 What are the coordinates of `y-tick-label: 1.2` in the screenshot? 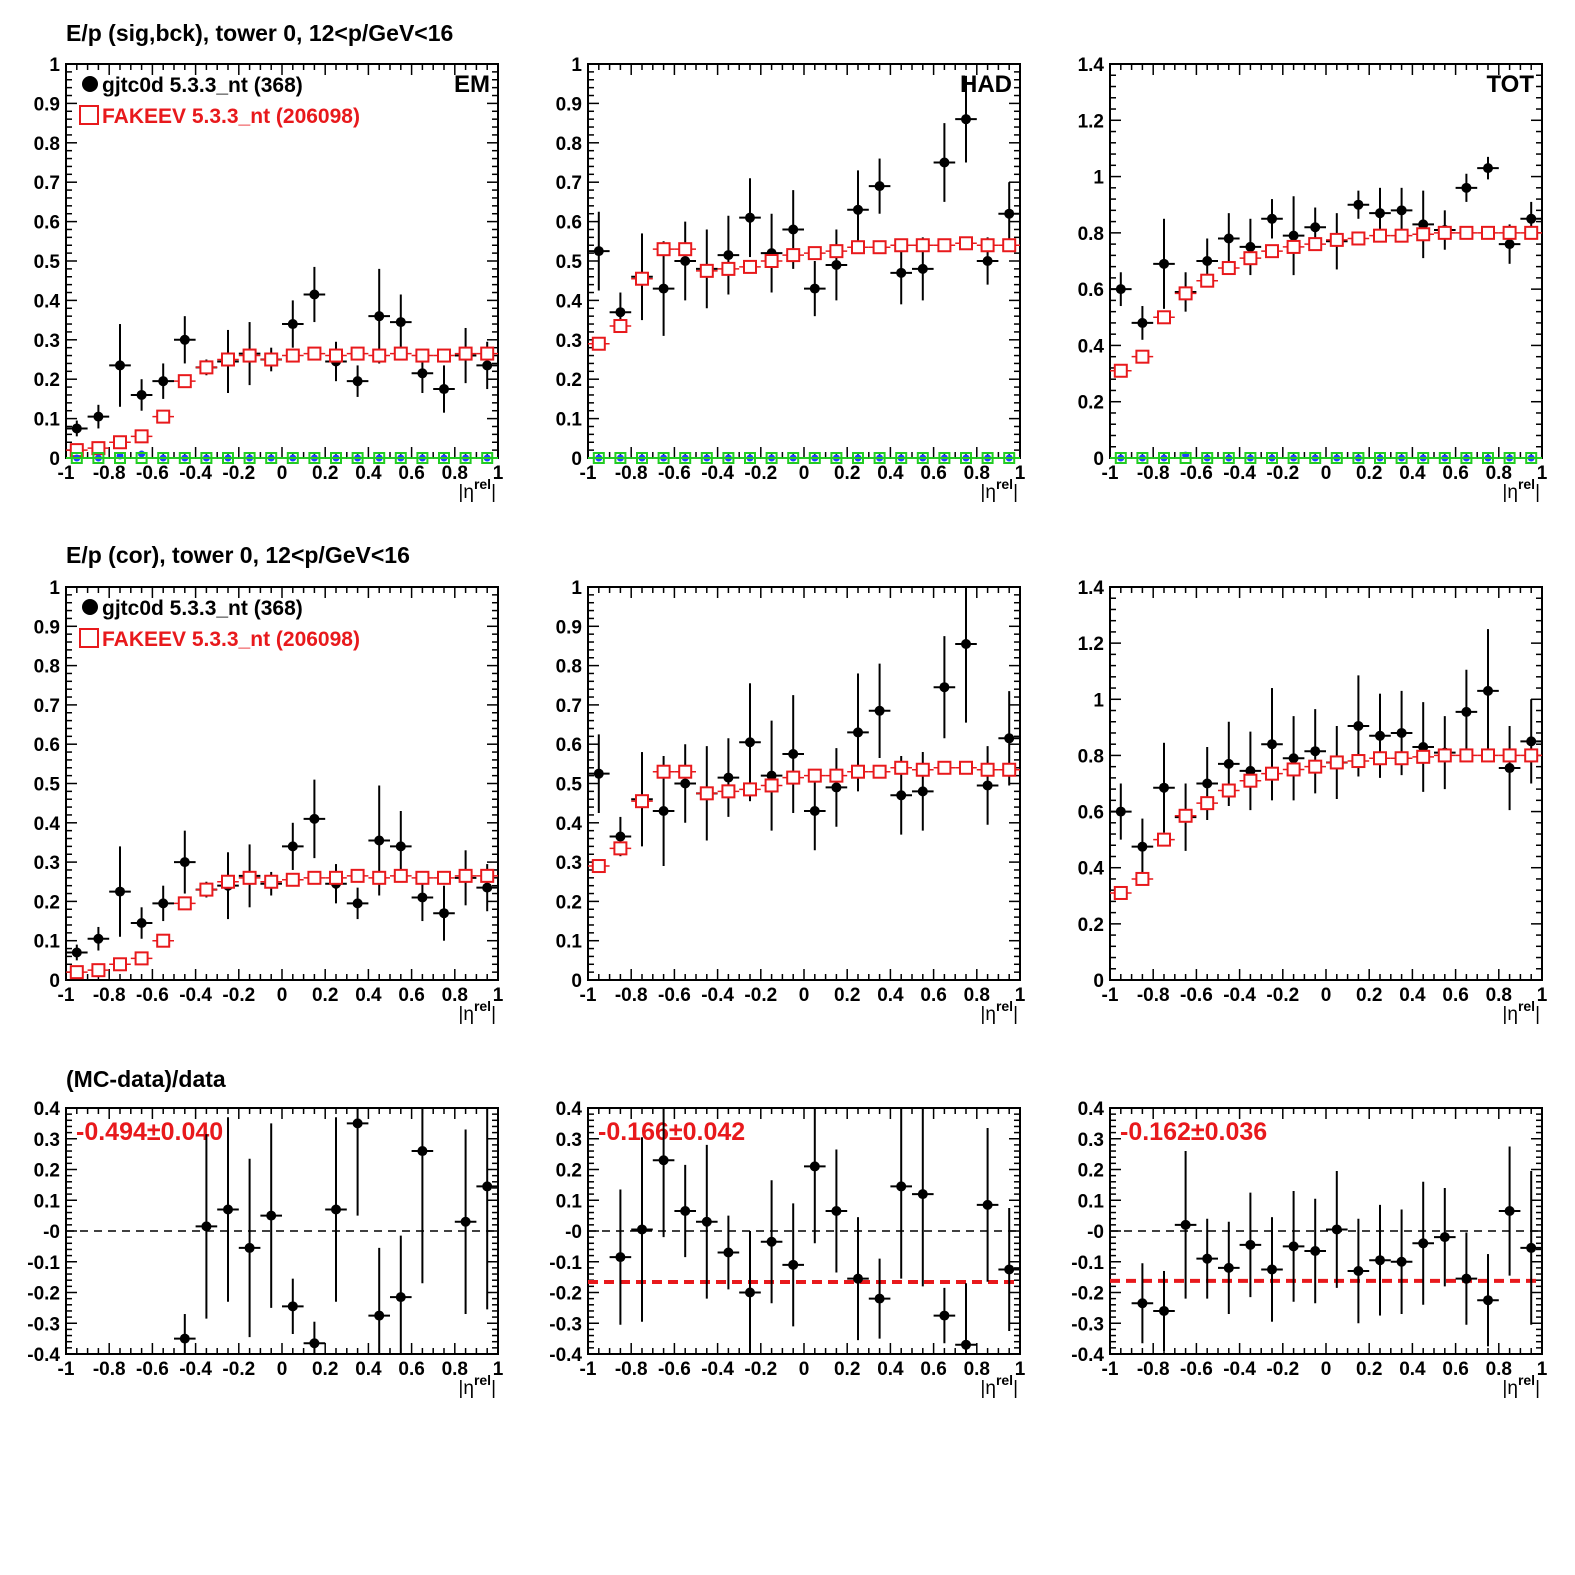 It's located at (1091, 121).